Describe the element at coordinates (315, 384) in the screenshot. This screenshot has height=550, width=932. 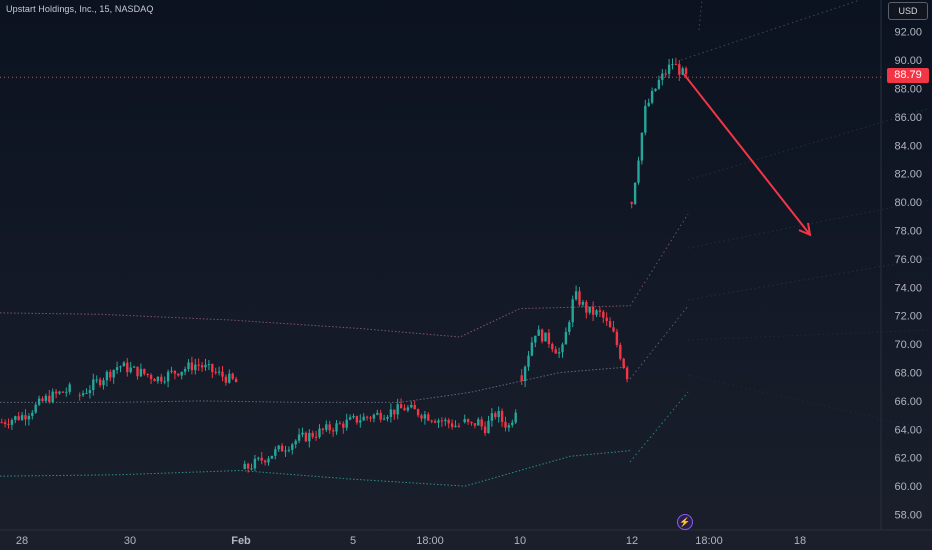
I see `middle-band` at that location.